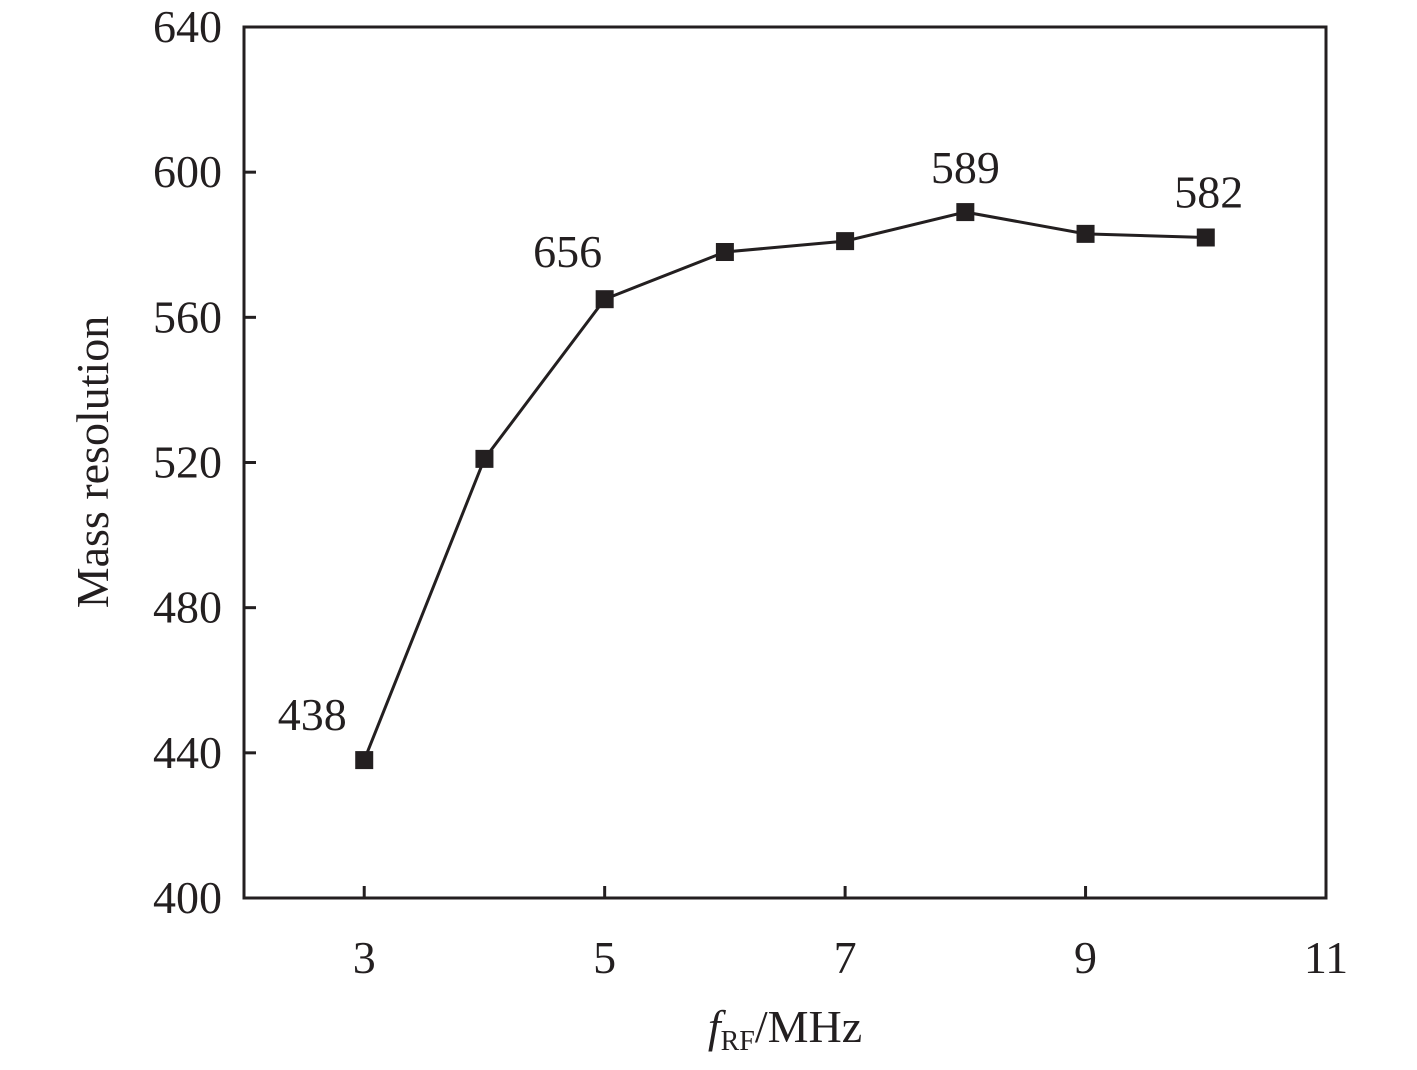 The image size is (1417, 1070). Describe the element at coordinates (187, 752) in the screenshot. I see `y-tick-label: 440` at that location.